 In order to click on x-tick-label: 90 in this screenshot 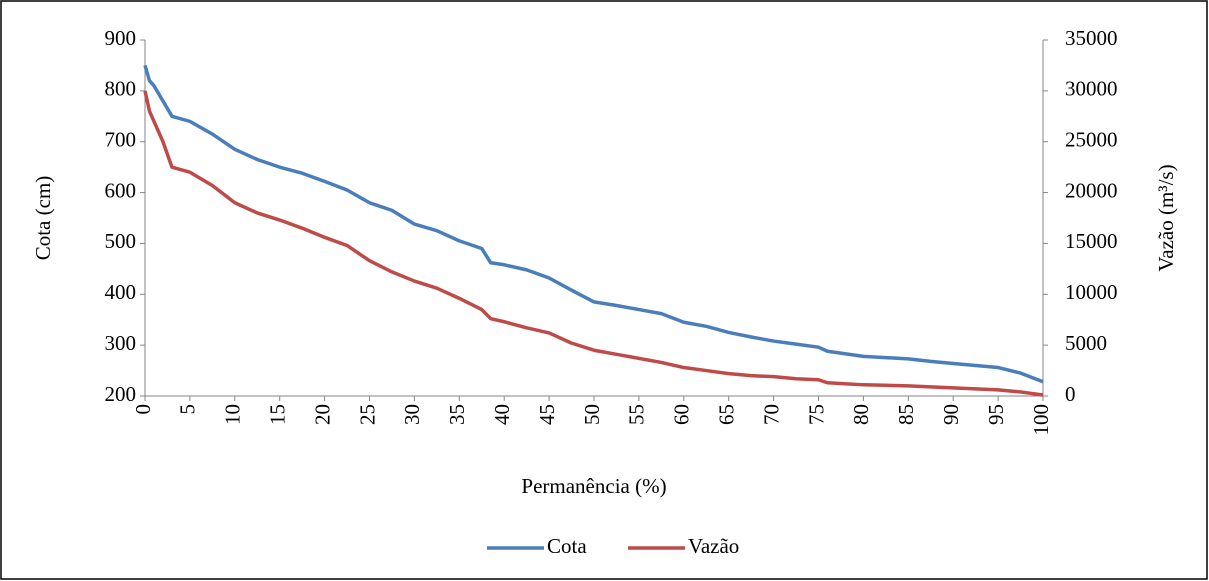, I will do `click(951, 414)`.